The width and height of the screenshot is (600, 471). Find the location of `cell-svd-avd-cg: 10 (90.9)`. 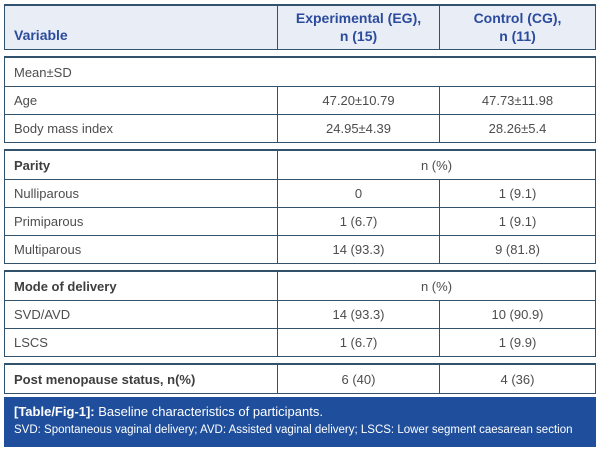

cell-svd-avd-cg: 10 (90.9) is located at coordinates (517, 314).